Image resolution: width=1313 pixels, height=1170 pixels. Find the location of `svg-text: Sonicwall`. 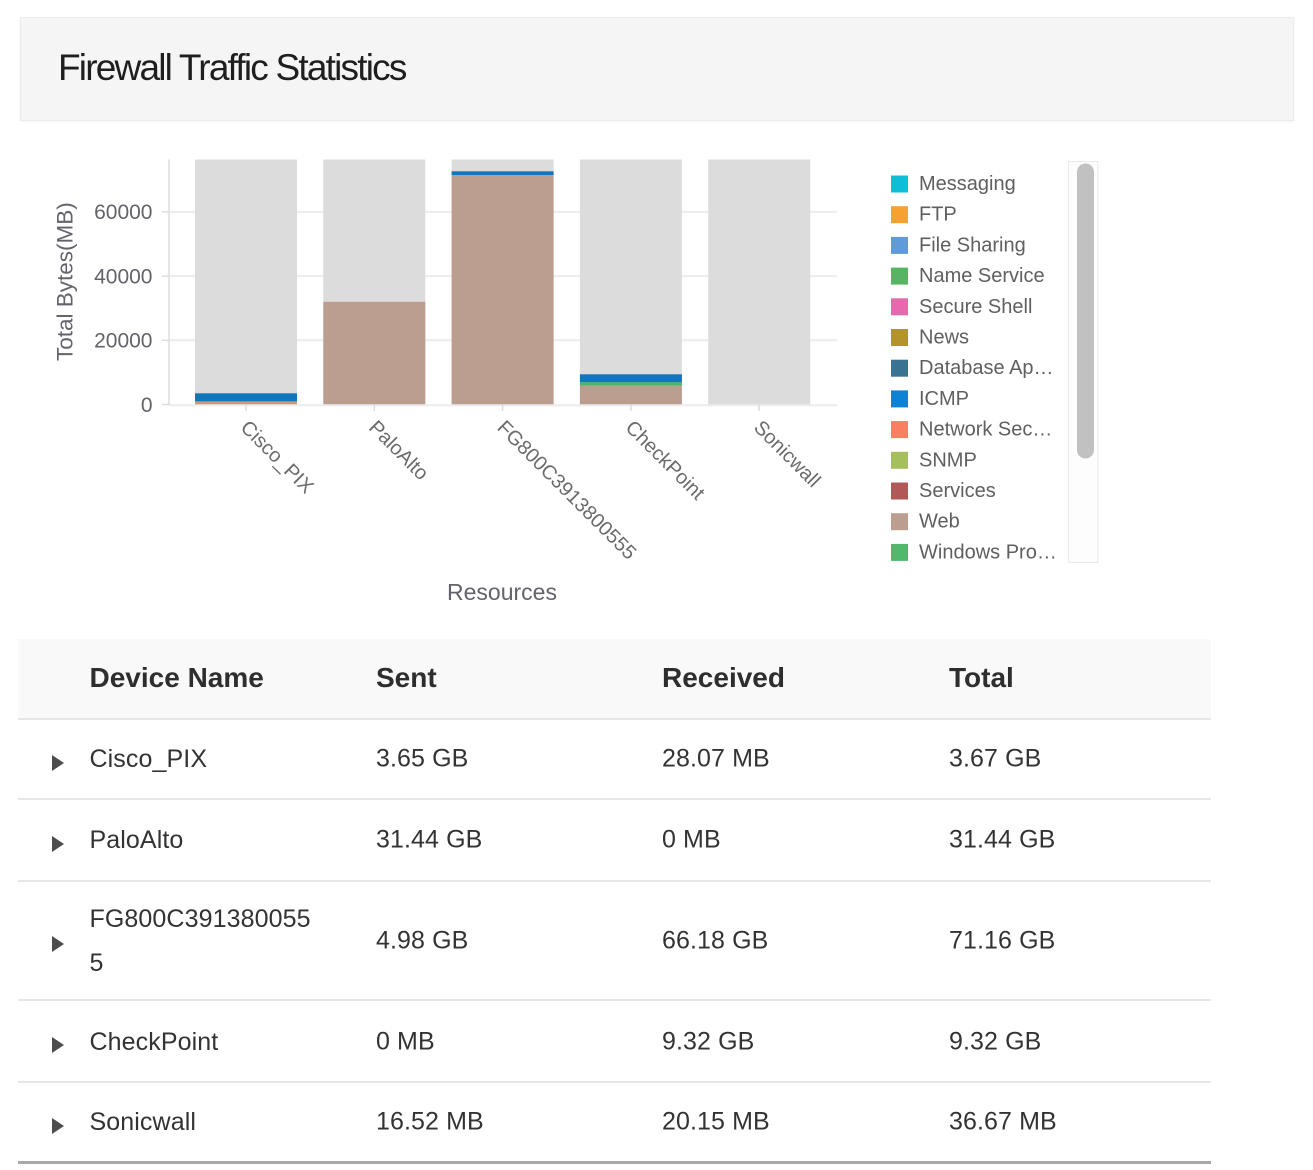

svg-text: Sonicwall is located at coordinates (786, 454).